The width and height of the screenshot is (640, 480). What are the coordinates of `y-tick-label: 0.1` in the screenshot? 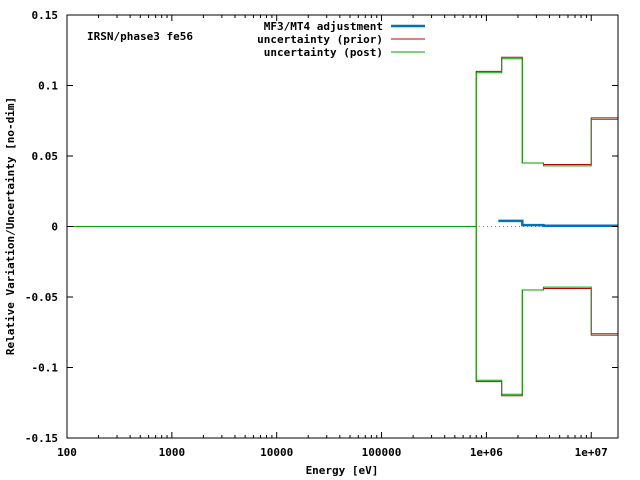 It's located at (48, 86).